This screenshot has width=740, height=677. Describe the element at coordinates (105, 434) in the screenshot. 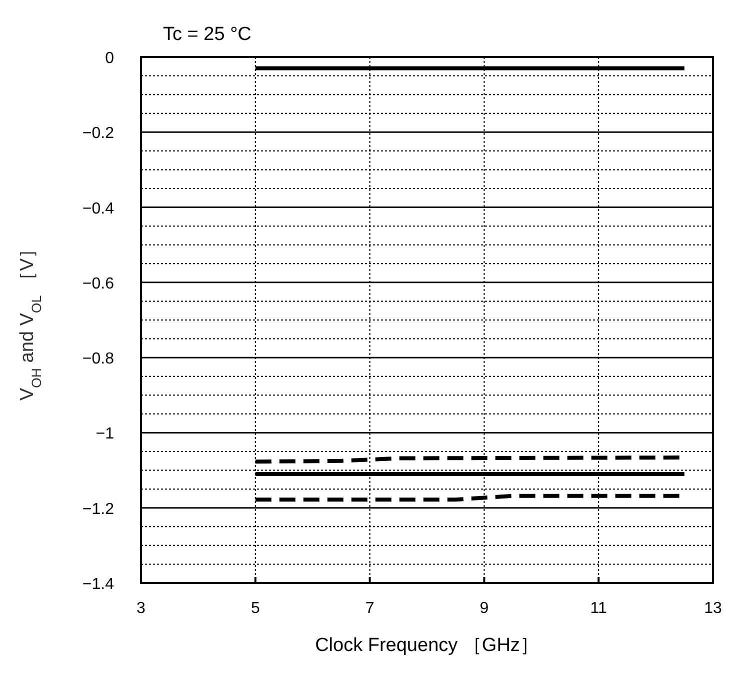

I see `y-tick-label: −1` at that location.